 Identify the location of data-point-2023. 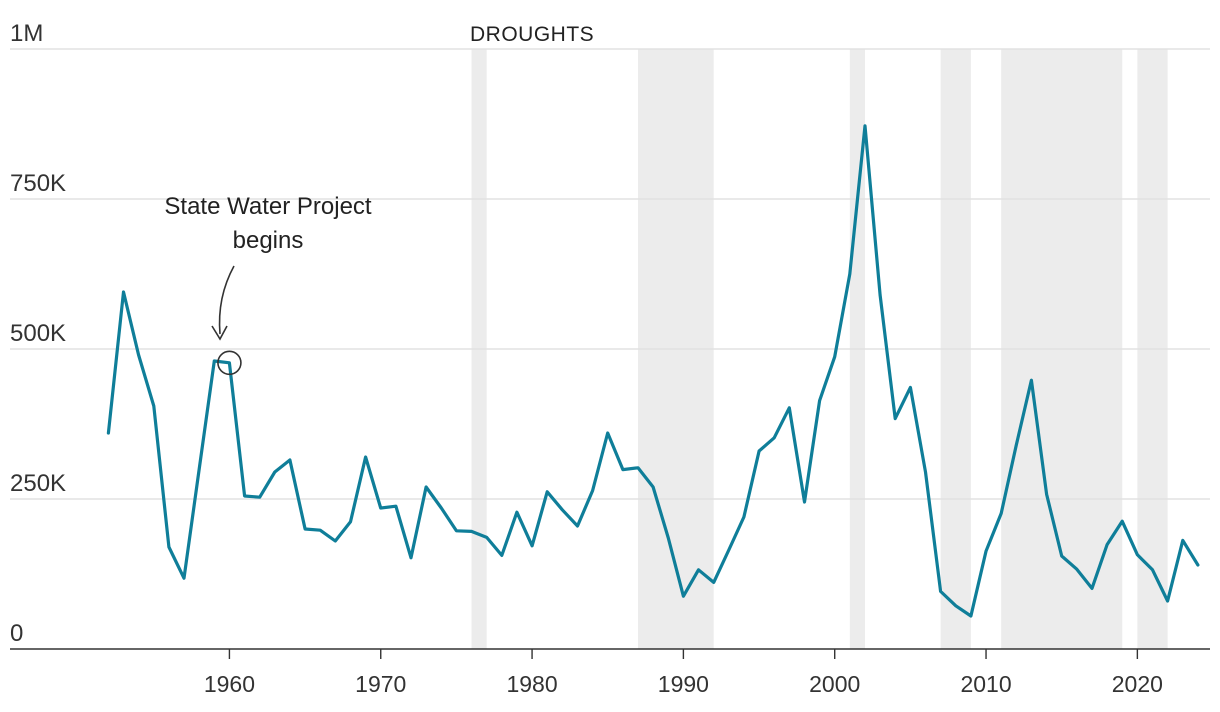
(1183, 540).